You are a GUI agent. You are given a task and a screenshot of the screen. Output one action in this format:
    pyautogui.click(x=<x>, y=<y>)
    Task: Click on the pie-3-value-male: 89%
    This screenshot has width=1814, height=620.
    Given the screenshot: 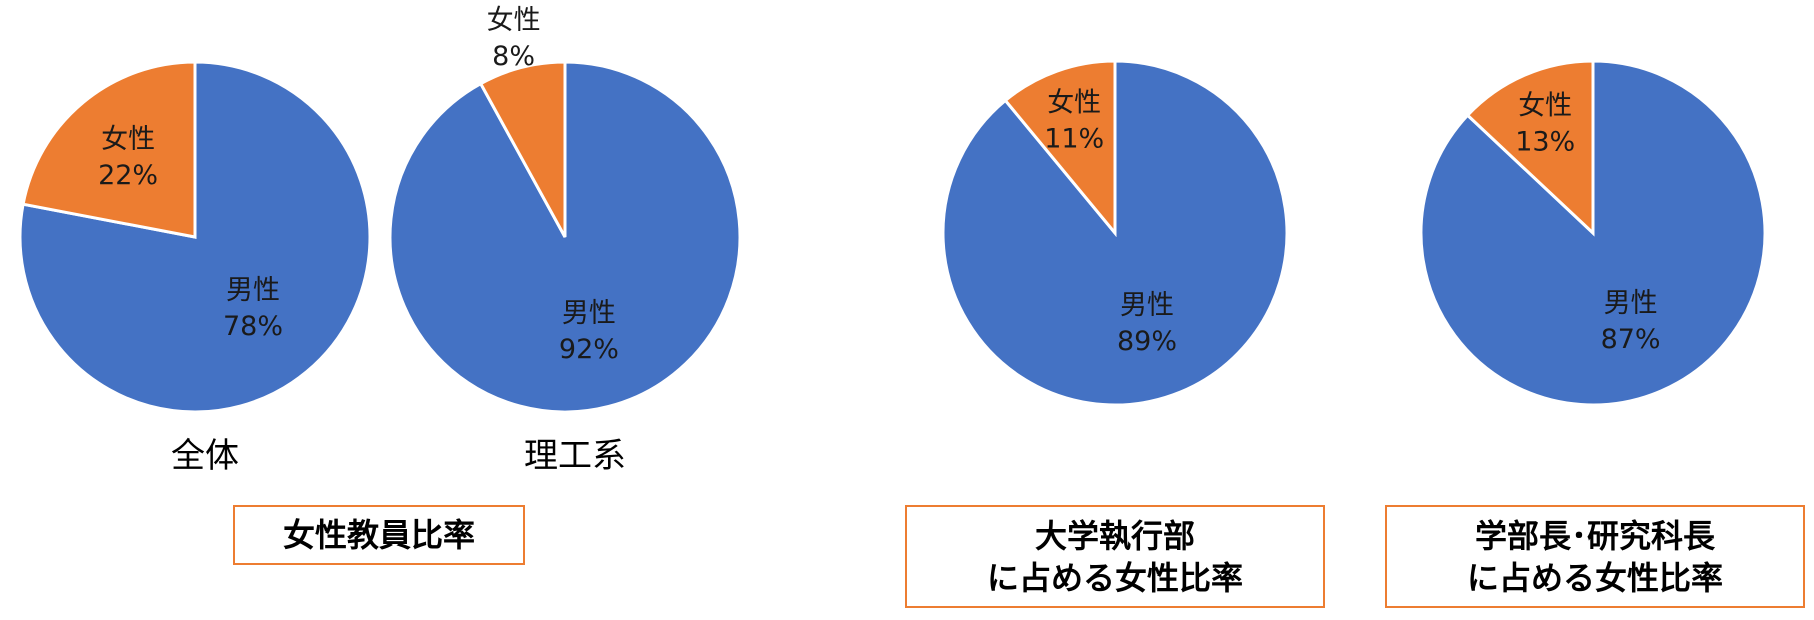 What is the action you would take?
    pyautogui.click(x=1147, y=341)
    